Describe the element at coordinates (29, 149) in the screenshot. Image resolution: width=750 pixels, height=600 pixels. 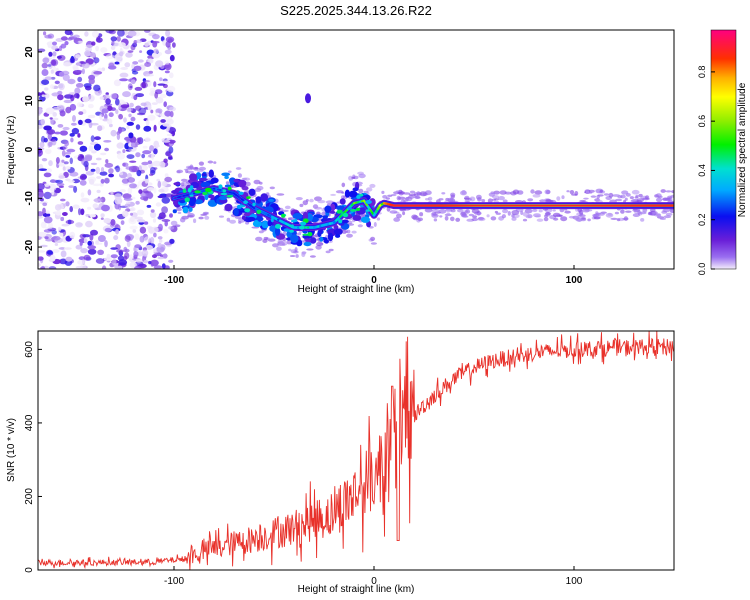
I see `spectrogram-ytick-label: 0` at that location.